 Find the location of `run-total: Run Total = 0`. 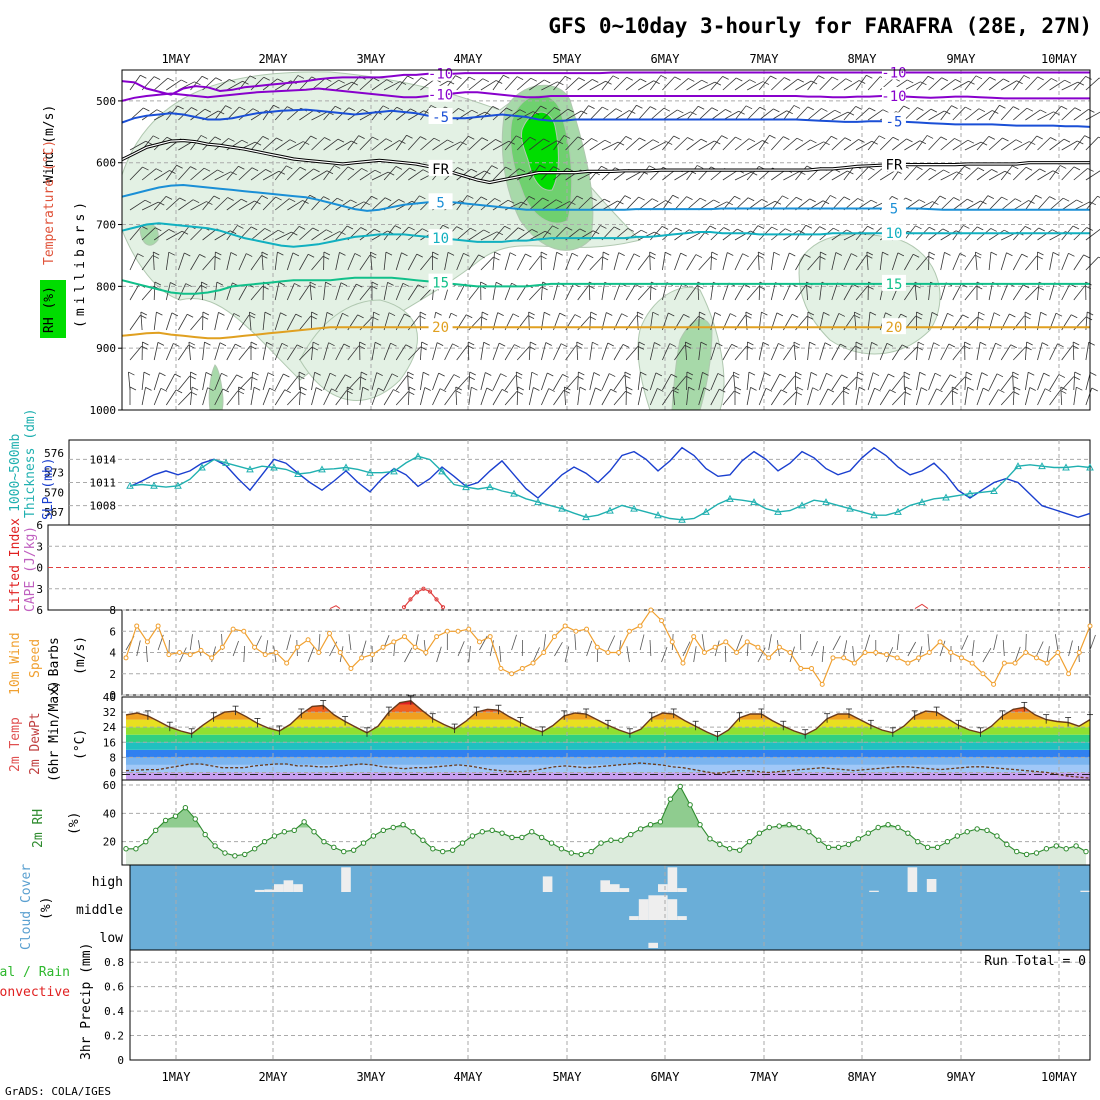

run-total: Run Total = 0 is located at coordinates (1035, 961).